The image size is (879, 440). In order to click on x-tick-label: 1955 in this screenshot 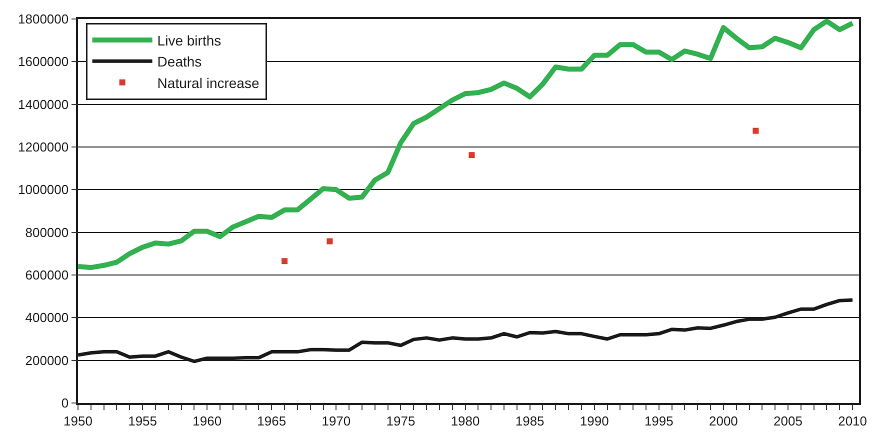, I will do `click(143, 420)`.